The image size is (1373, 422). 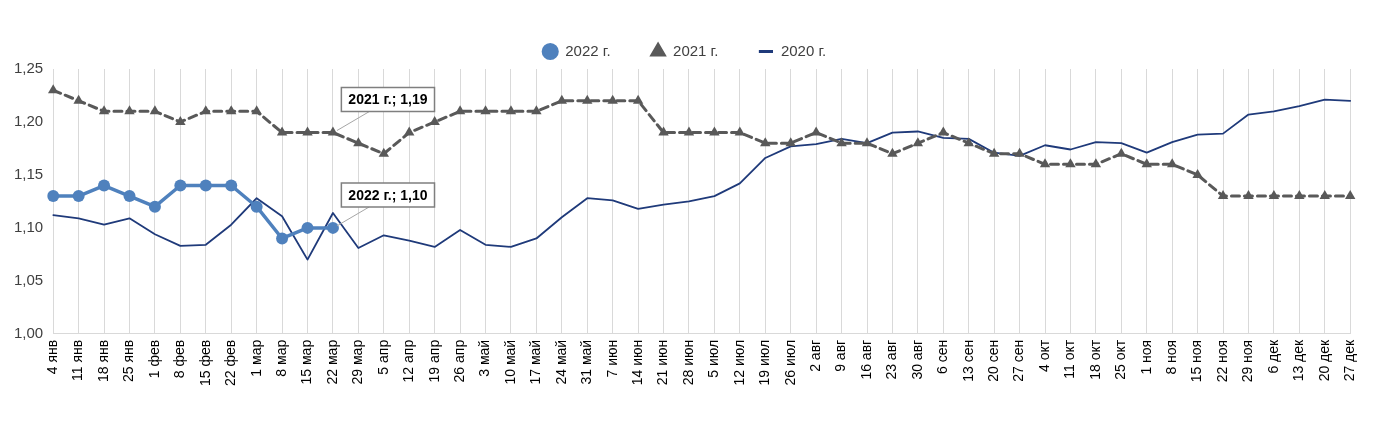 What do you see at coordinates (588, 50) in the screenshot?
I see `legend-label: 2022 г.` at bounding box center [588, 50].